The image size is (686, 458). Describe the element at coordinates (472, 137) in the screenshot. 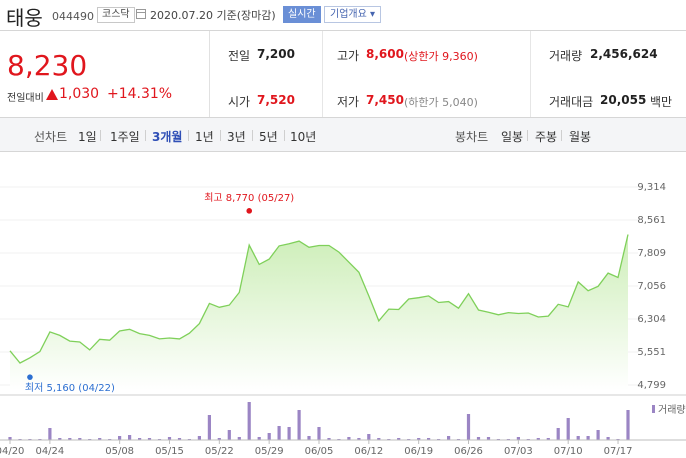

I see `candle-chart-label: 봉차트` at that location.